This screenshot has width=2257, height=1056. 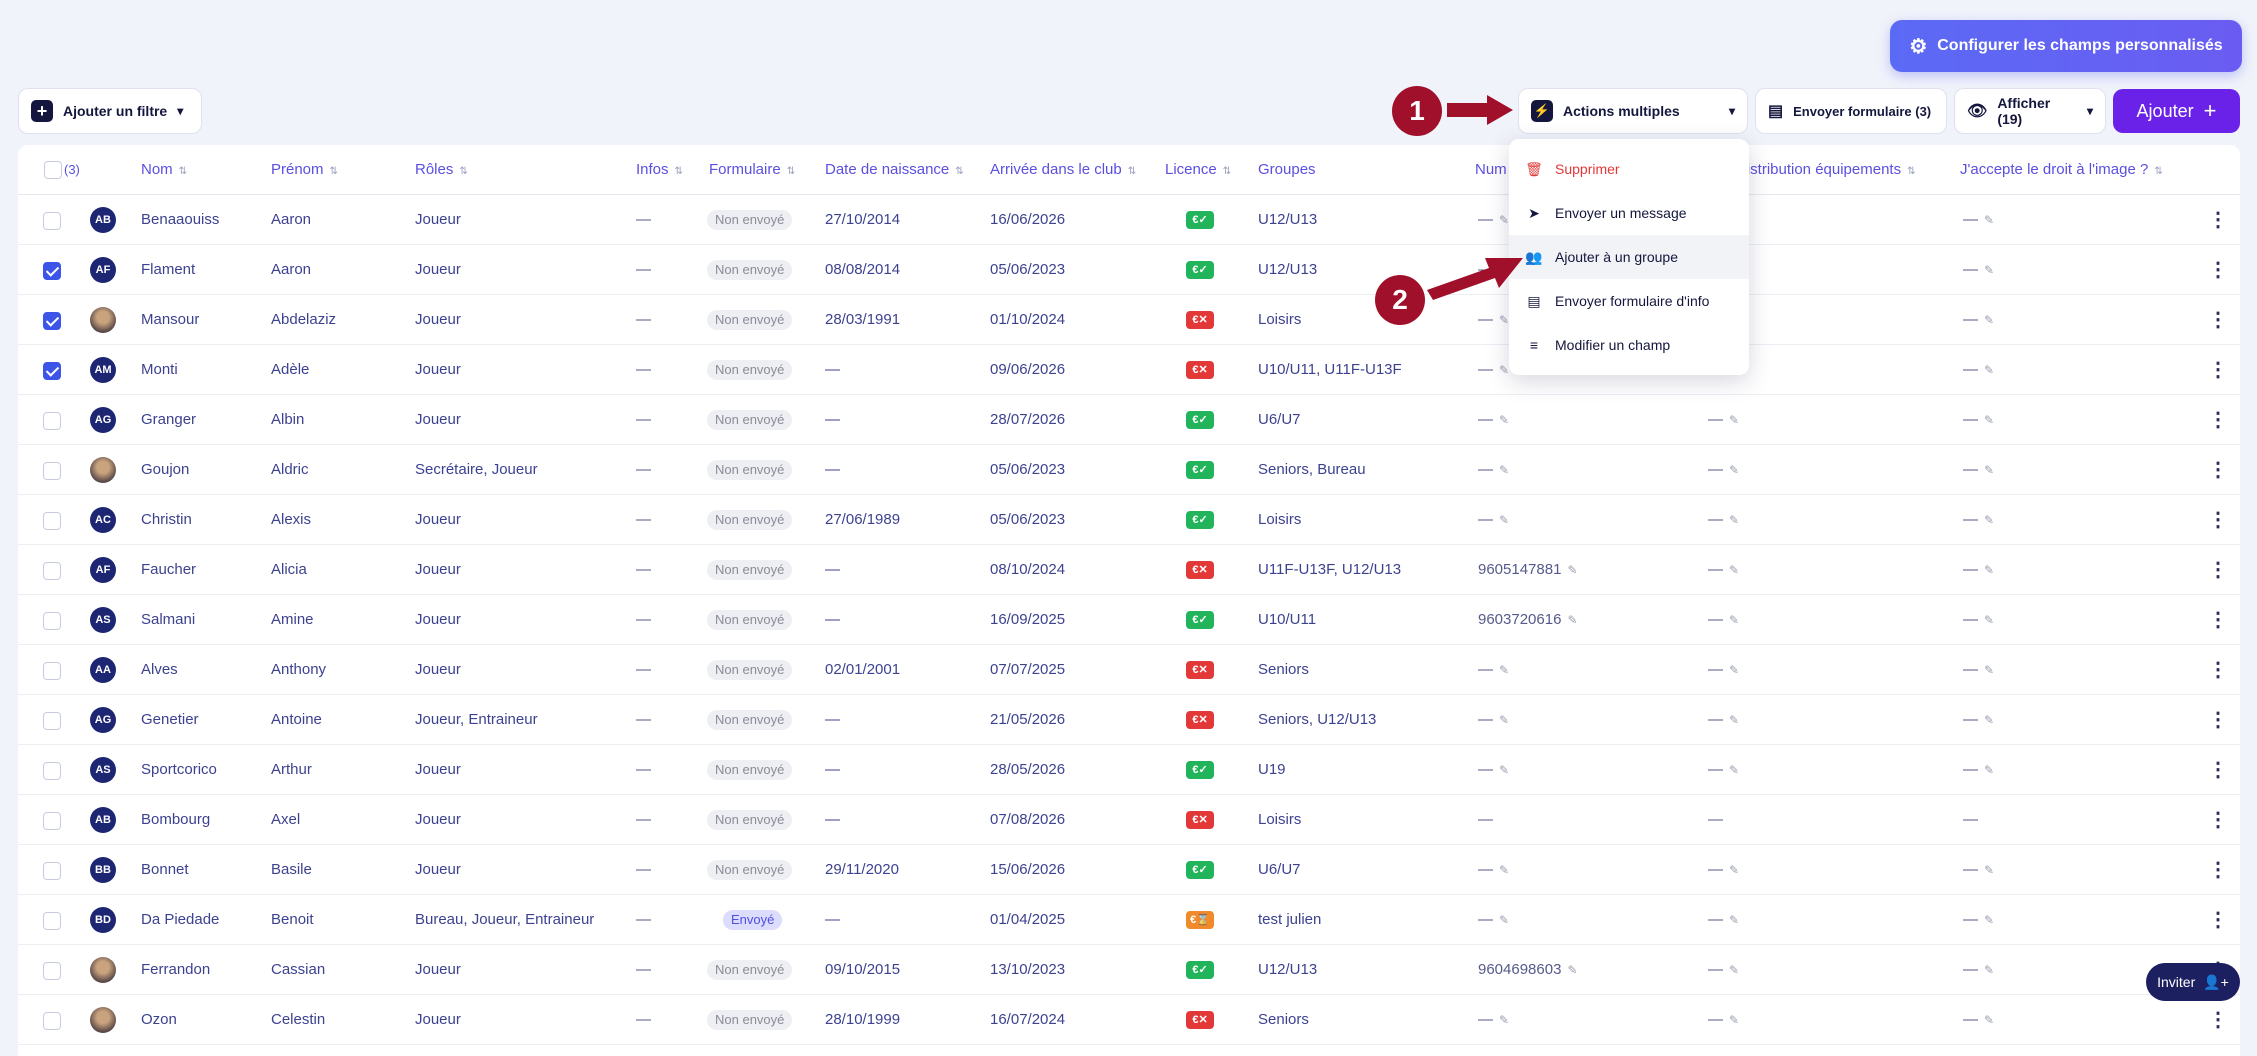 What do you see at coordinates (176, 969) in the screenshot?
I see `cell-nom: Ferrandon` at bounding box center [176, 969].